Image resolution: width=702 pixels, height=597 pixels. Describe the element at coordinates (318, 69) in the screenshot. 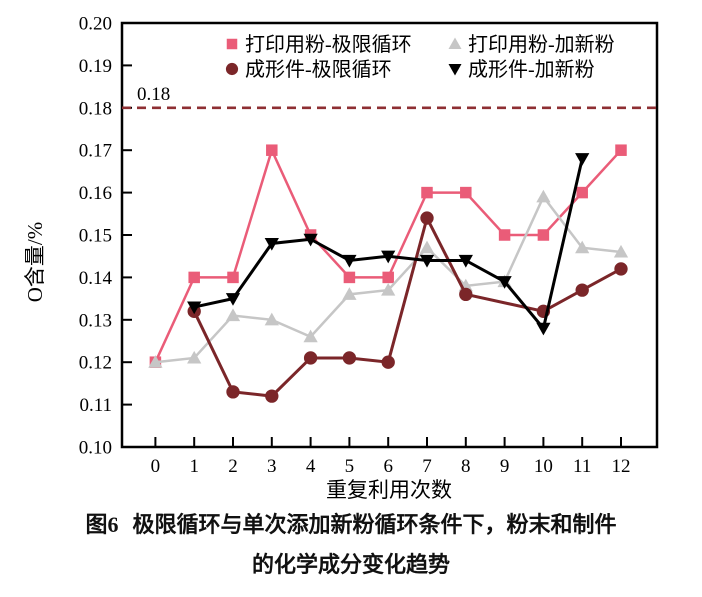

I see `legend-label: 成形件-极限循环` at that location.